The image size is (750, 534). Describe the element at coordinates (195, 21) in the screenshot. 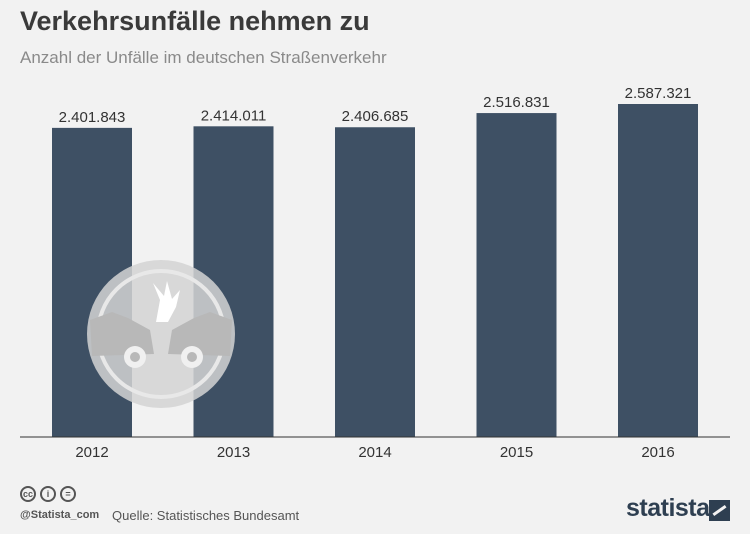

I see `chart-title: Verkehrsunfälle nehmen zu` at that location.